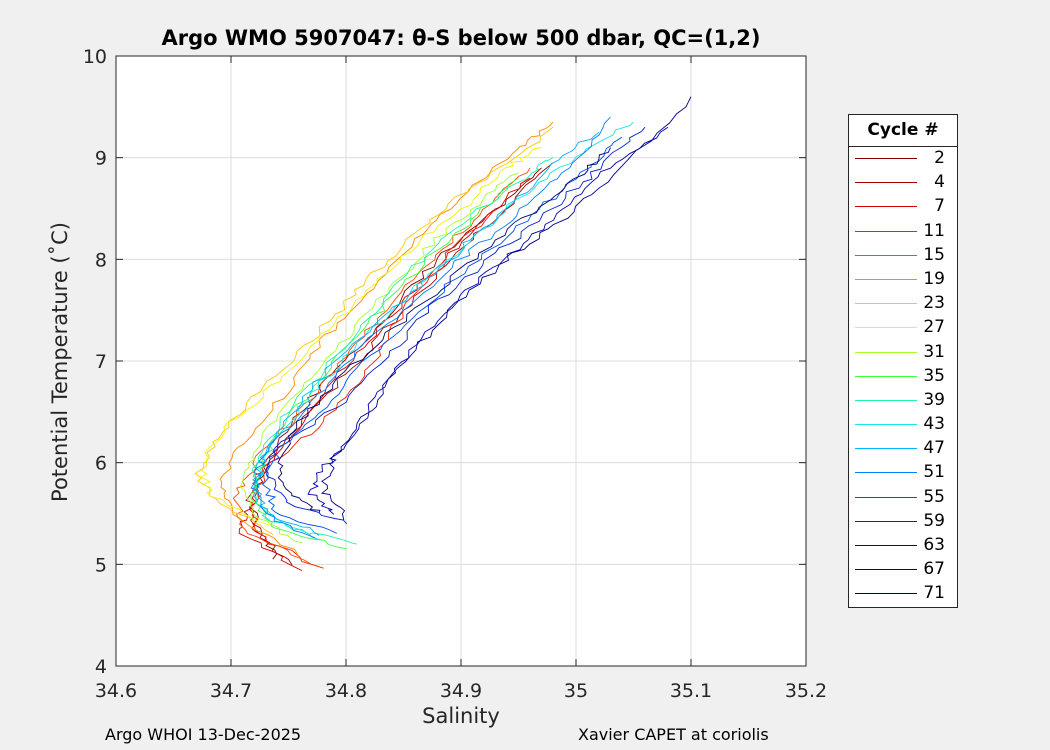 Image resolution: width=1050 pixels, height=750 pixels. I want to click on legend-label: 35, so click(934, 375).